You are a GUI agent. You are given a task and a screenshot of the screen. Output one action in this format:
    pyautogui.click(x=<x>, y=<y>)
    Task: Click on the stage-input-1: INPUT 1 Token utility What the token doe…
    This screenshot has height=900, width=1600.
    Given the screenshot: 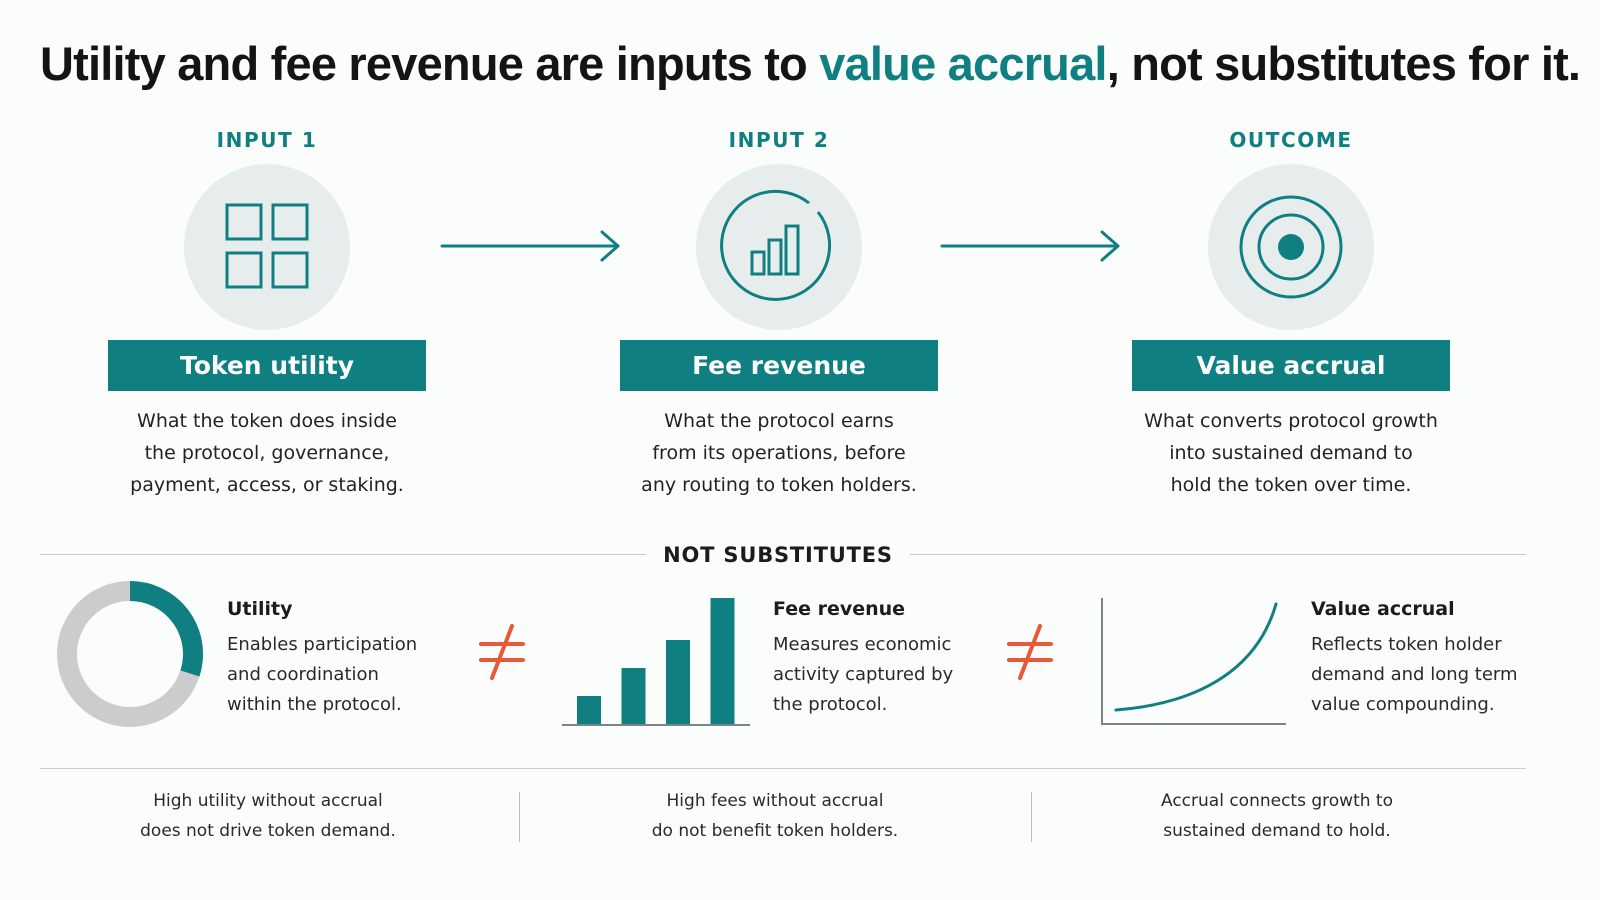 What is the action you would take?
    pyautogui.click(x=267, y=313)
    